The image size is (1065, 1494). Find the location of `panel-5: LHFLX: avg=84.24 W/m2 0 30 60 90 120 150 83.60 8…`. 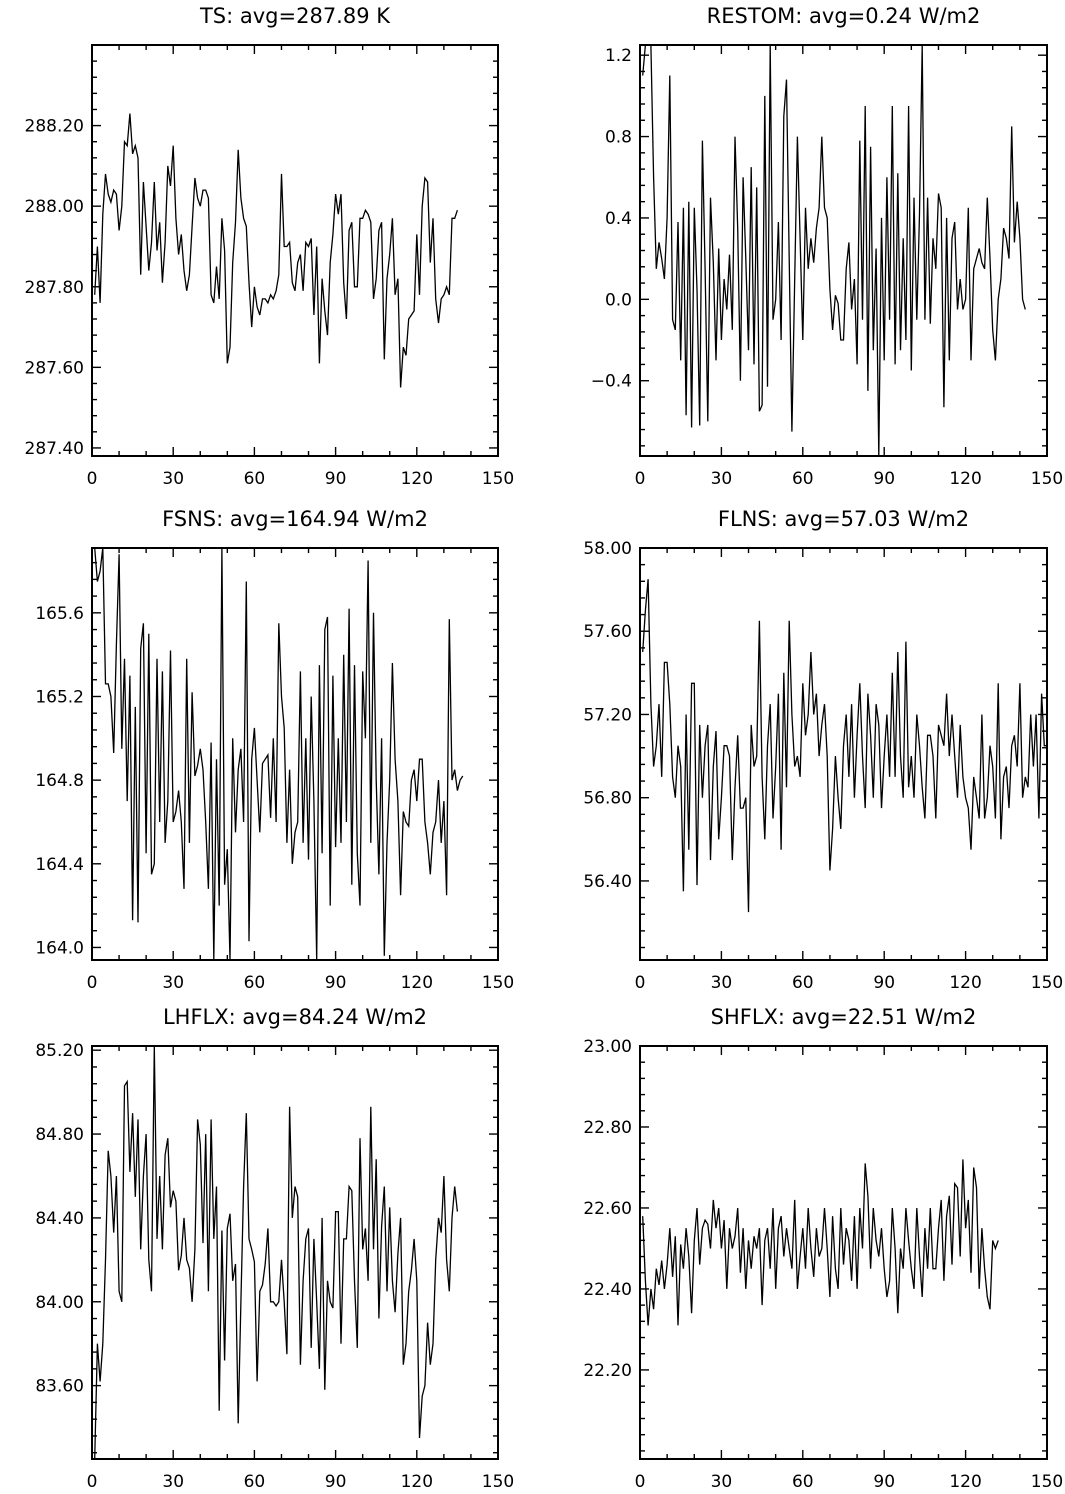

panel-5: LHFLX: avg=84.24 W/m2 0 30 60 90 120 150 83.60 8… is located at coordinates (274, 1248).